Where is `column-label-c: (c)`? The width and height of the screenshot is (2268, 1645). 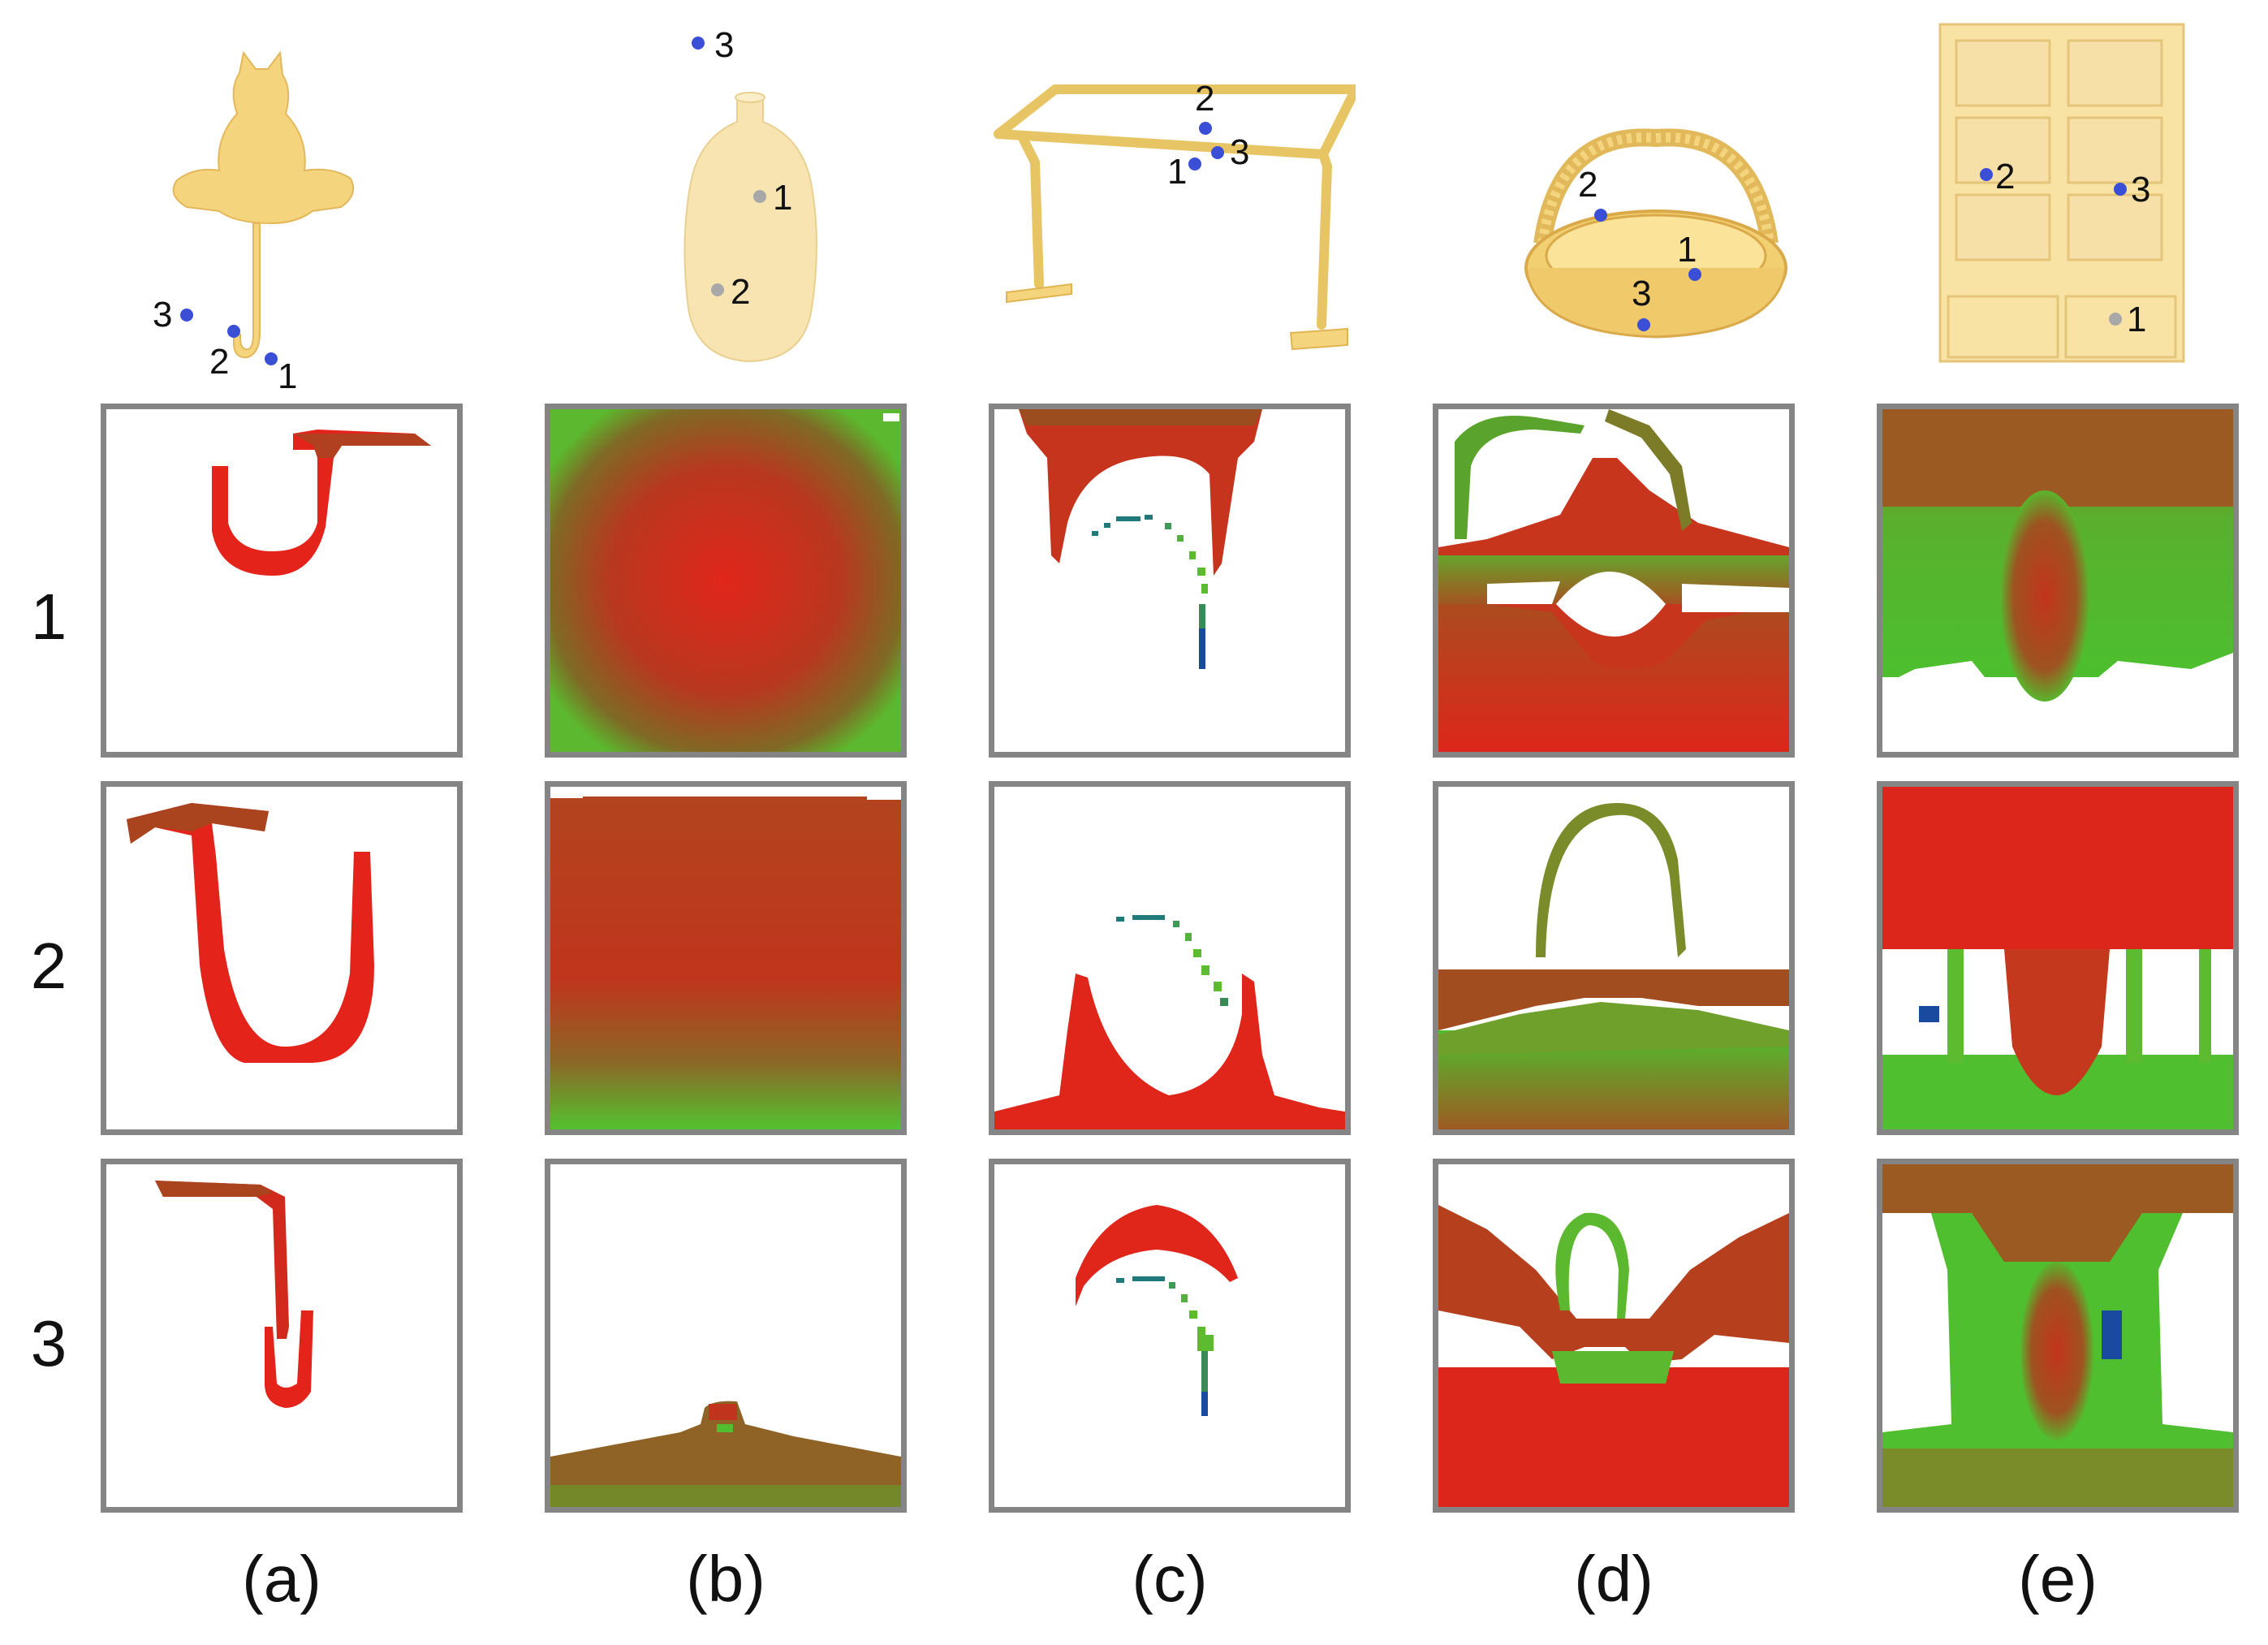 column-label-c: (c) is located at coordinates (1170, 1579).